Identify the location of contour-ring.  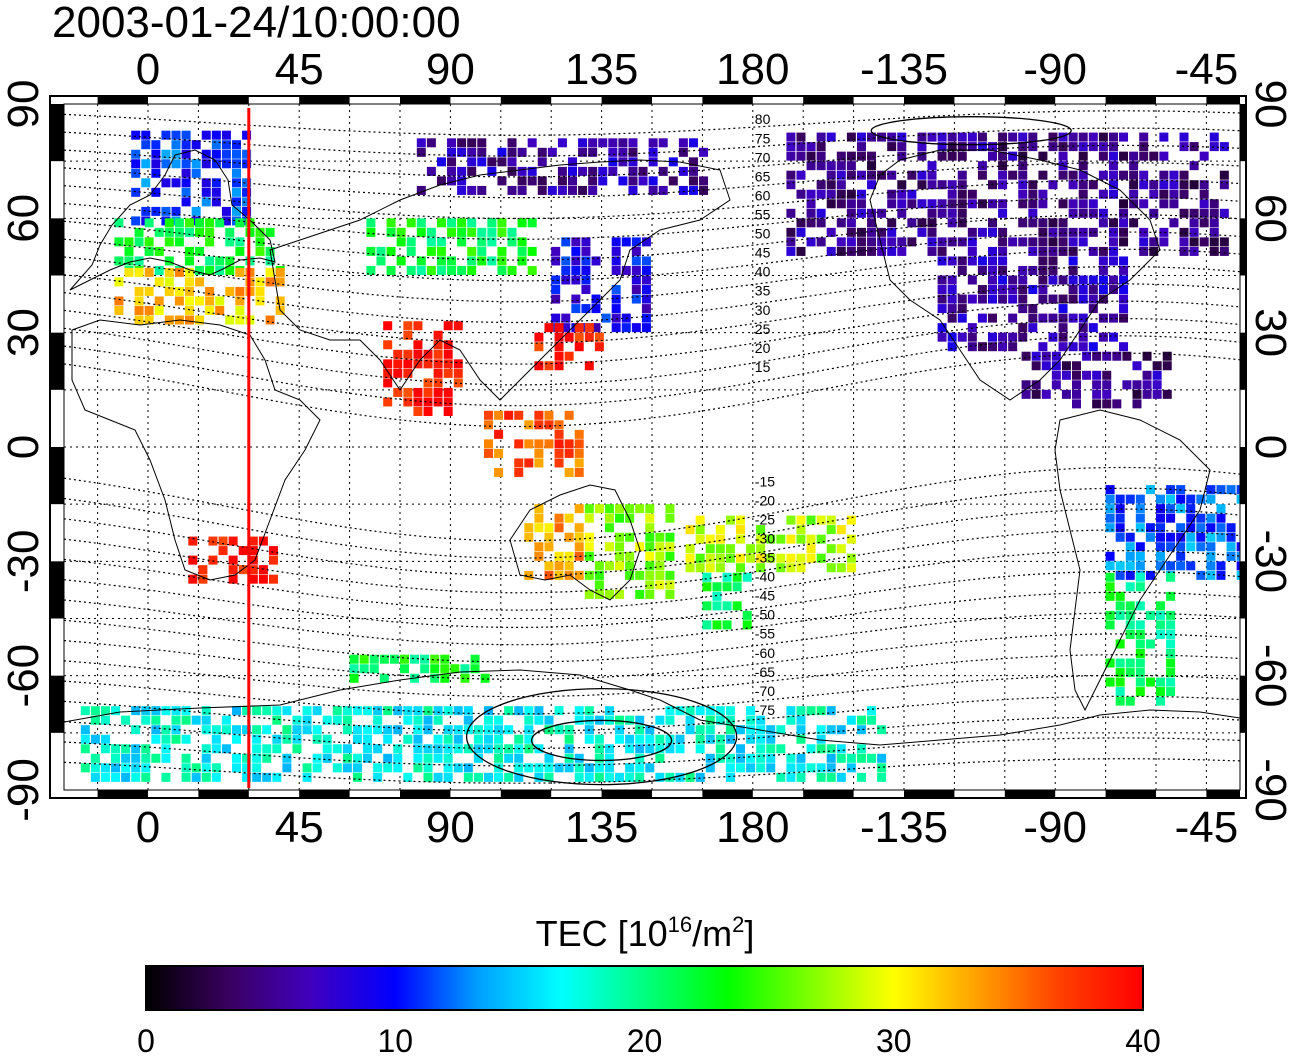
(601, 740).